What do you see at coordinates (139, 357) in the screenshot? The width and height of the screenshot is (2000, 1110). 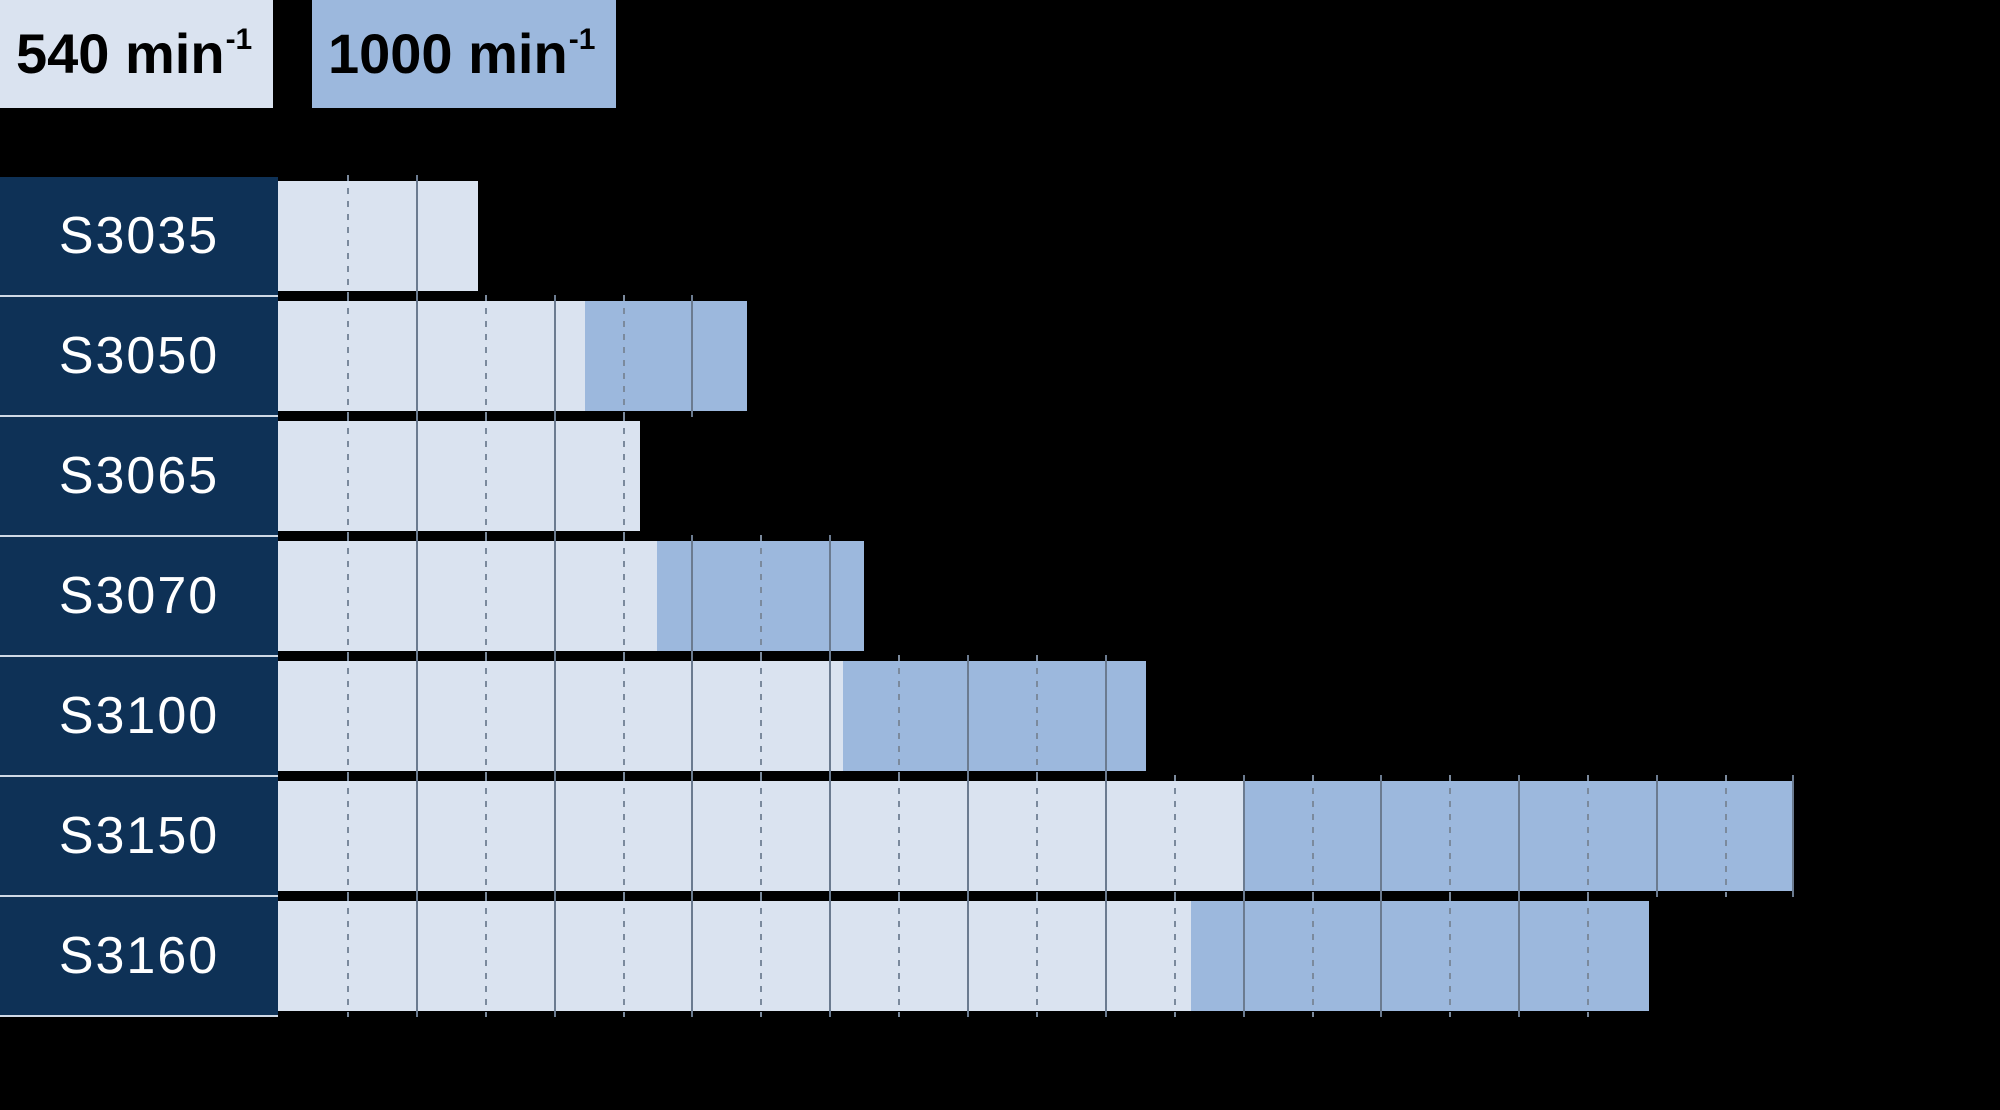 I see `row-label-s3050: S3050` at bounding box center [139, 357].